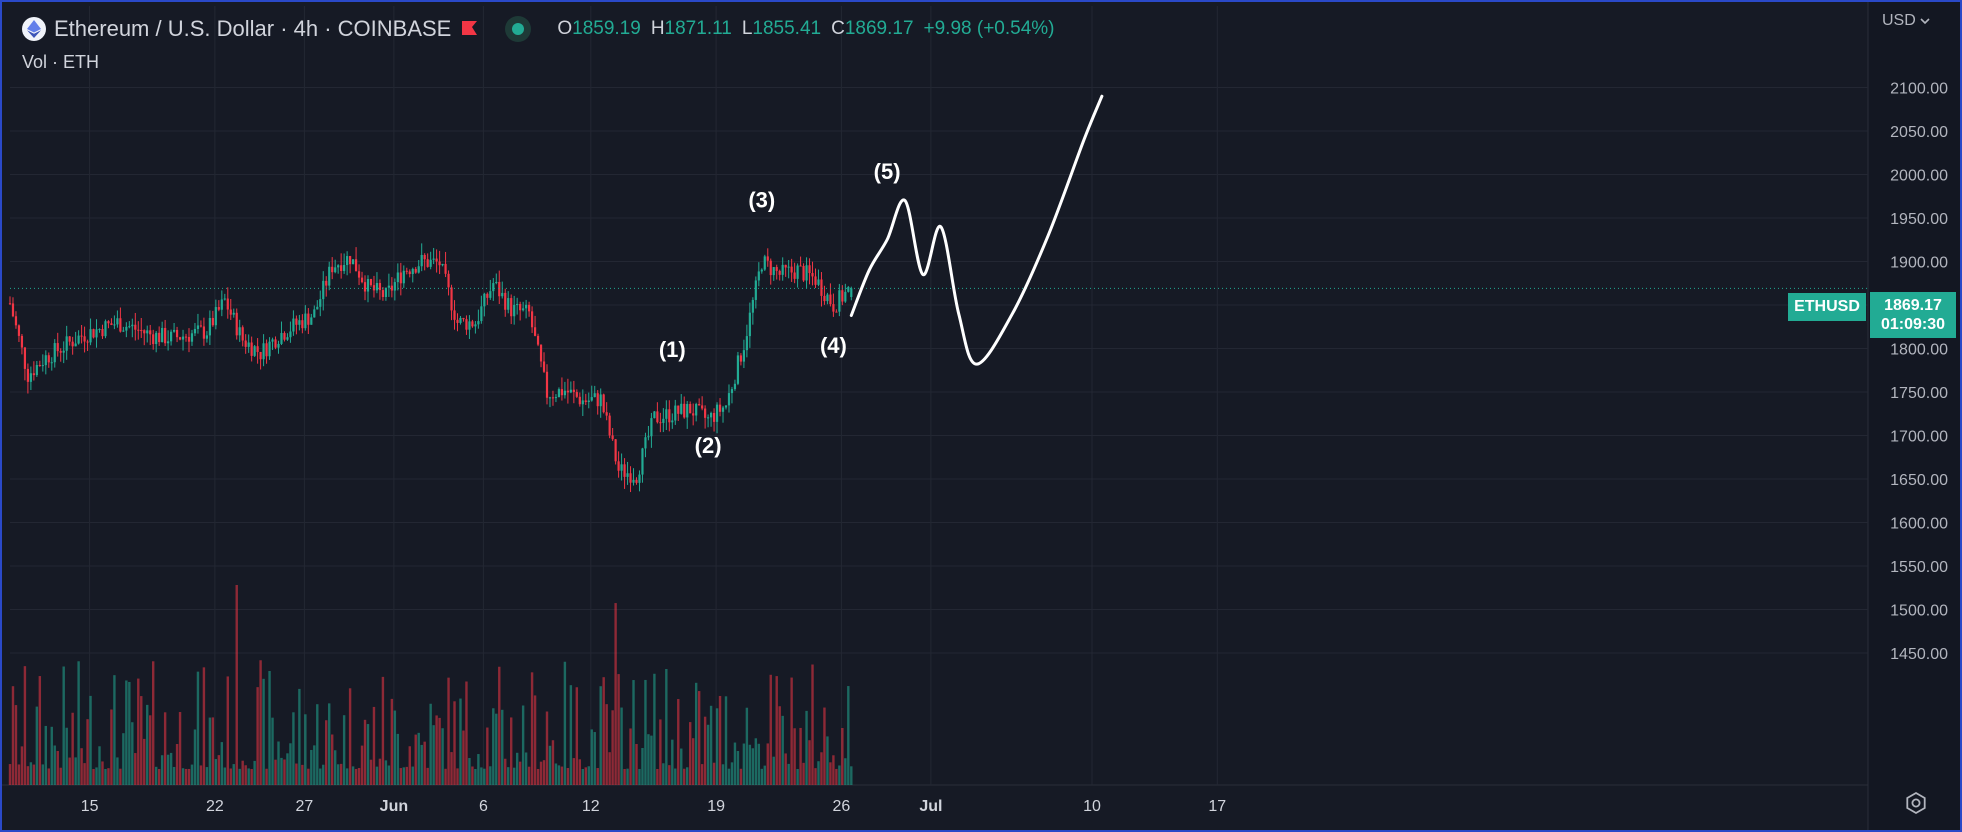  I want to click on bar-countdown: 01:09:30, so click(1913, 324).